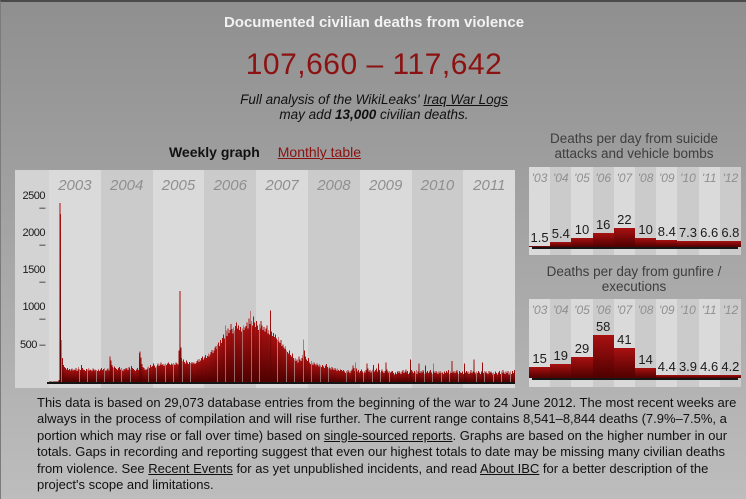 This screenshot has height=499, width=746. What do you see at coordinates (127, 185) in the screenshot?
I see `year-label: 2004` at bounding box center [127, 185].